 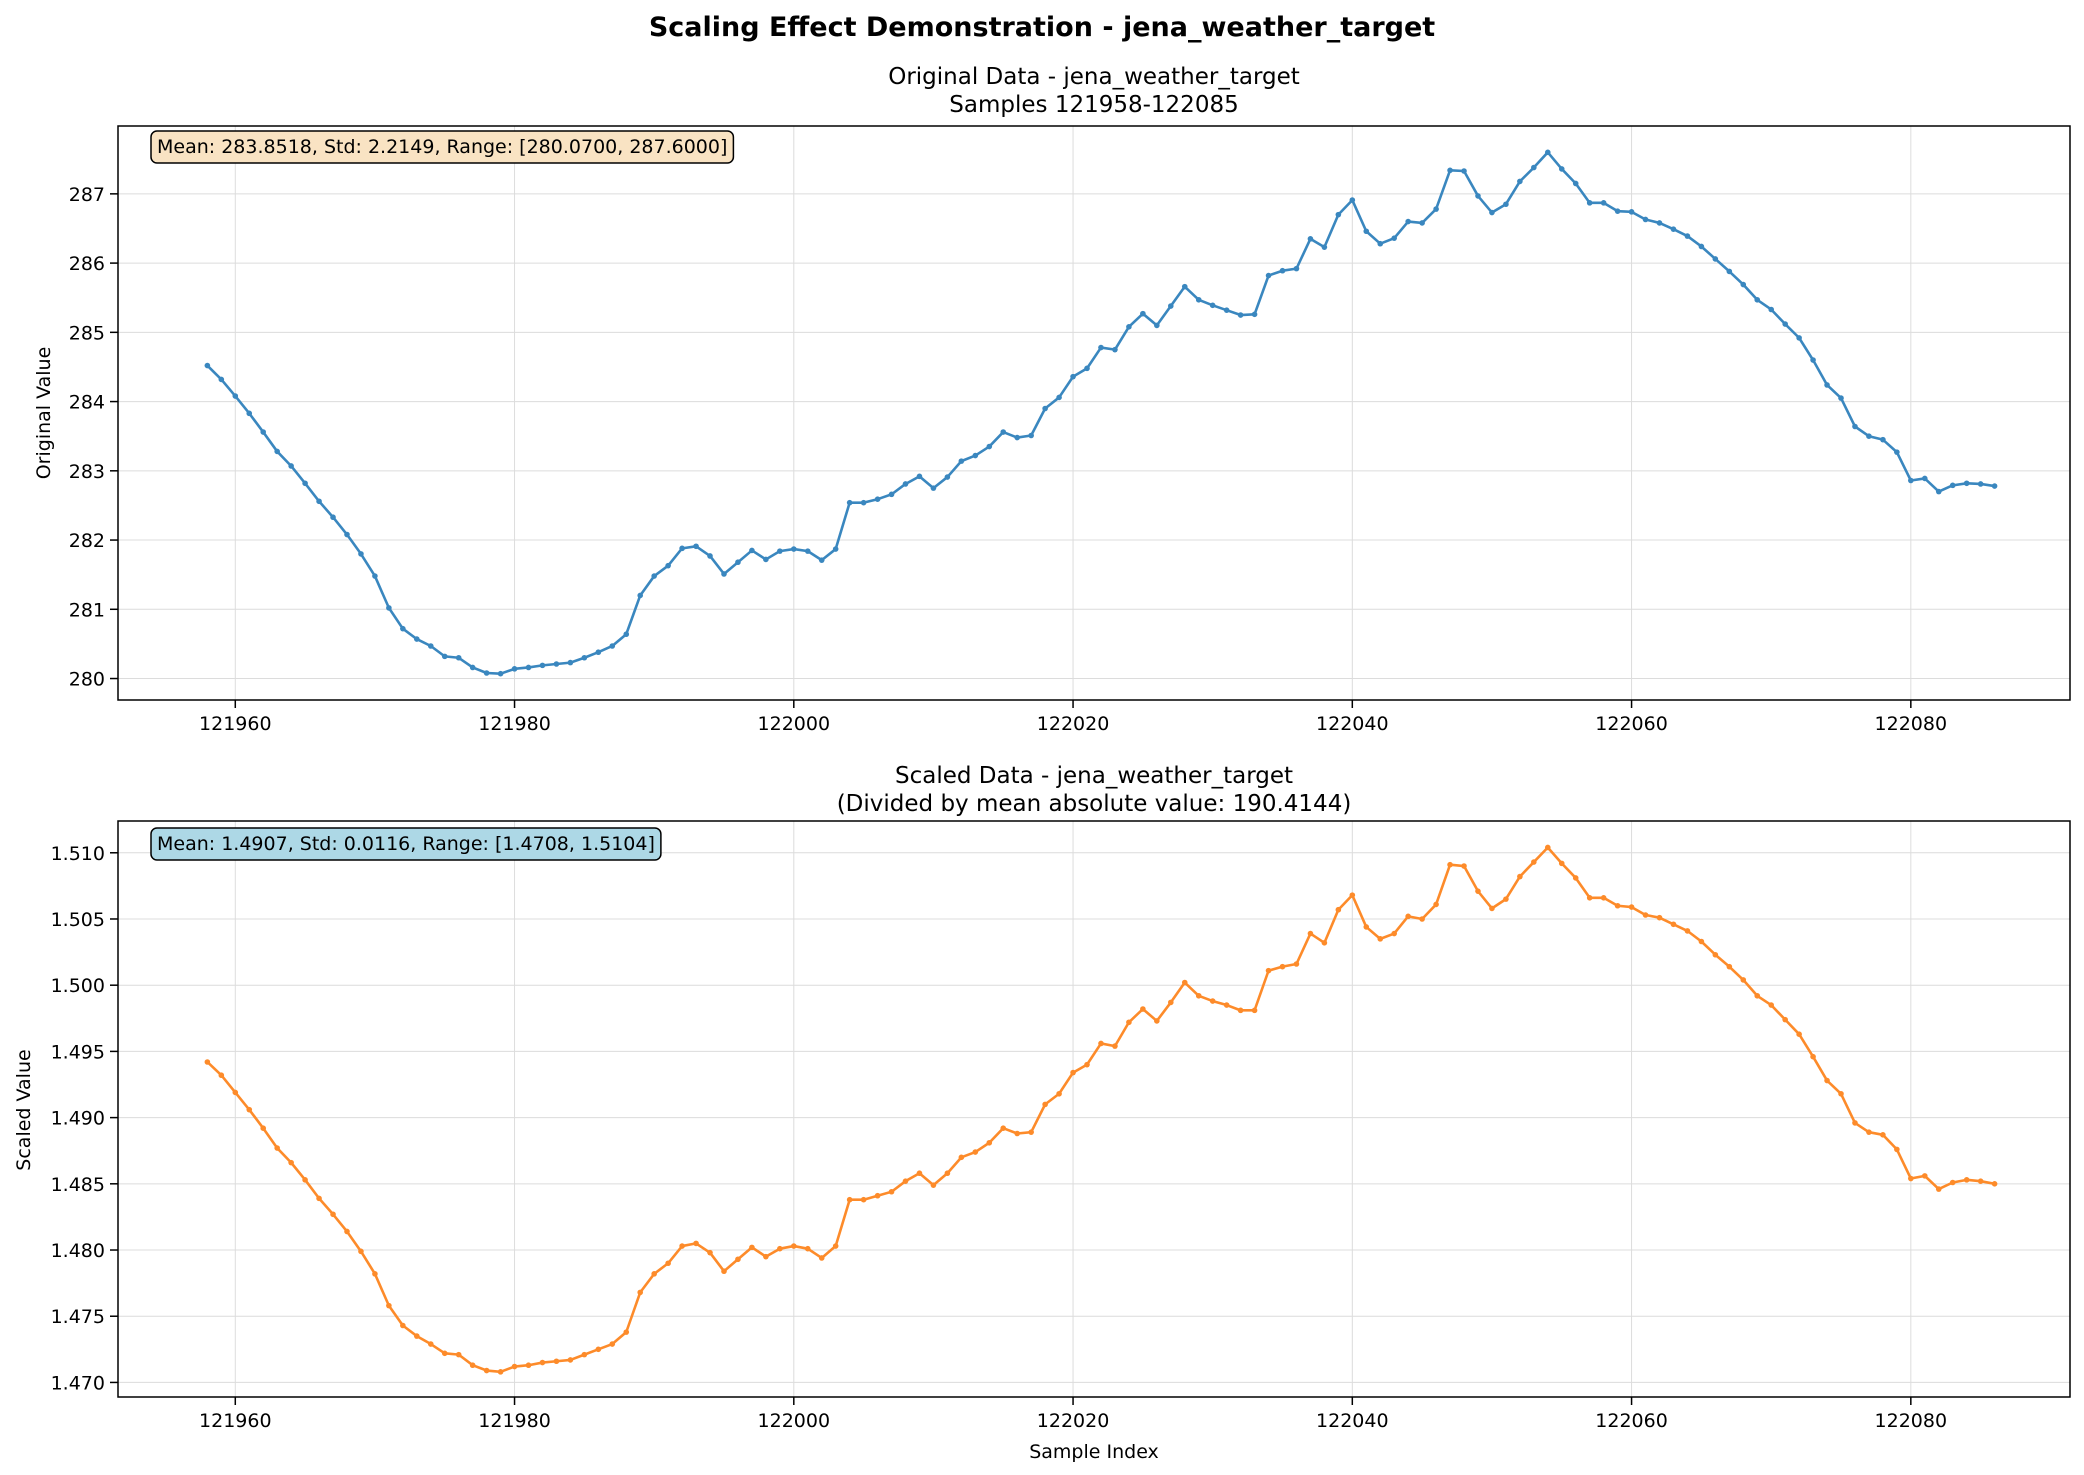 What do you see at coordinates (1094, 1452) in the screenshot?
I see `x-axis-label: Sample Index` at bounding box center [1094, 1452].